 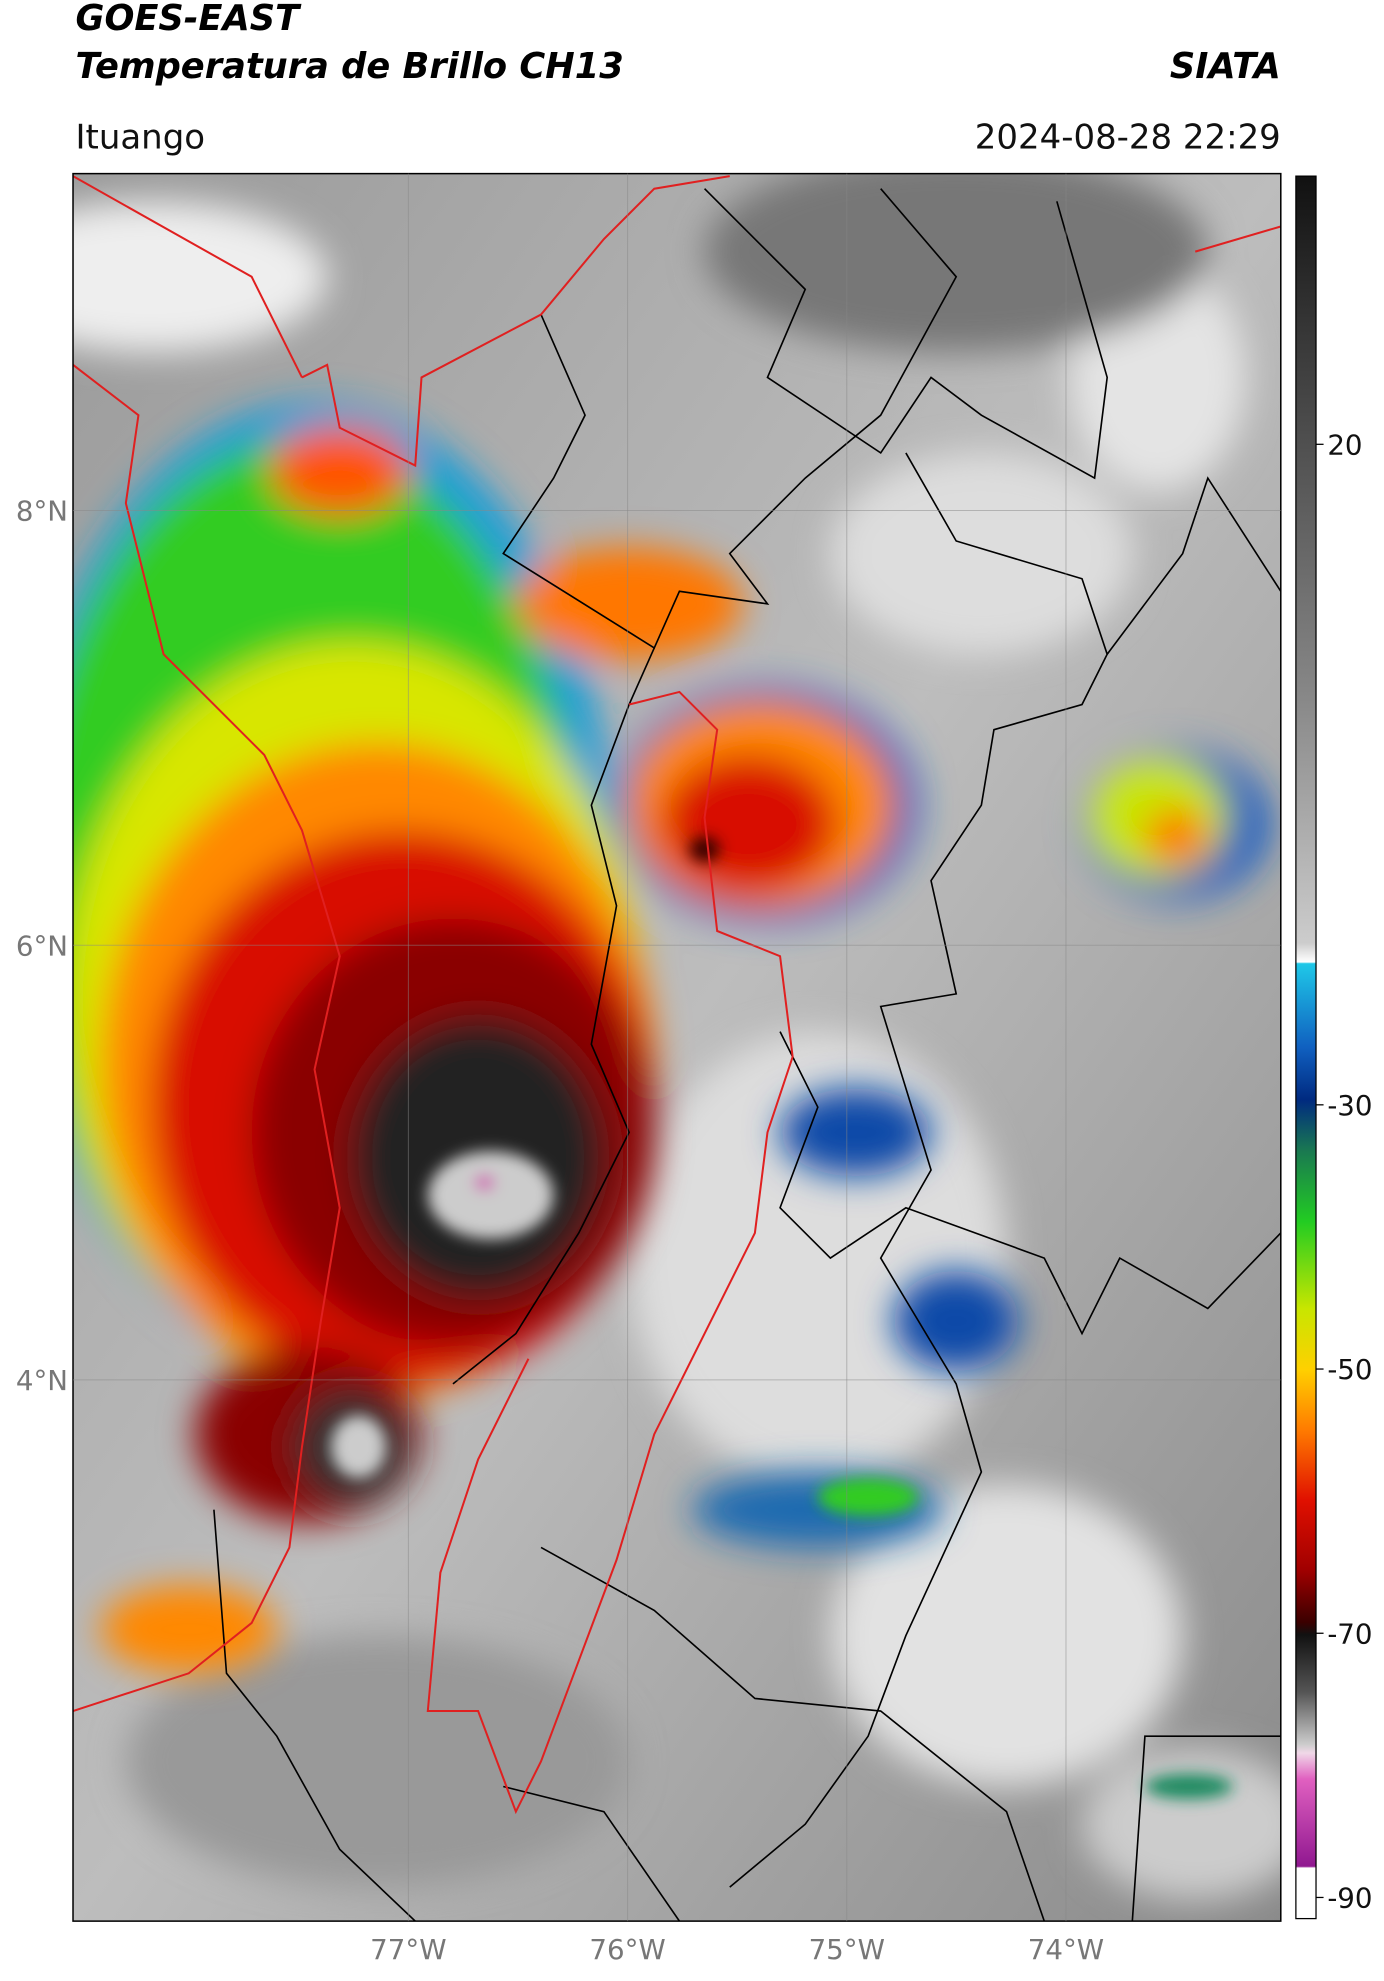 I want to click on lon-label: 74°W, so click(x=1066, y=1949).